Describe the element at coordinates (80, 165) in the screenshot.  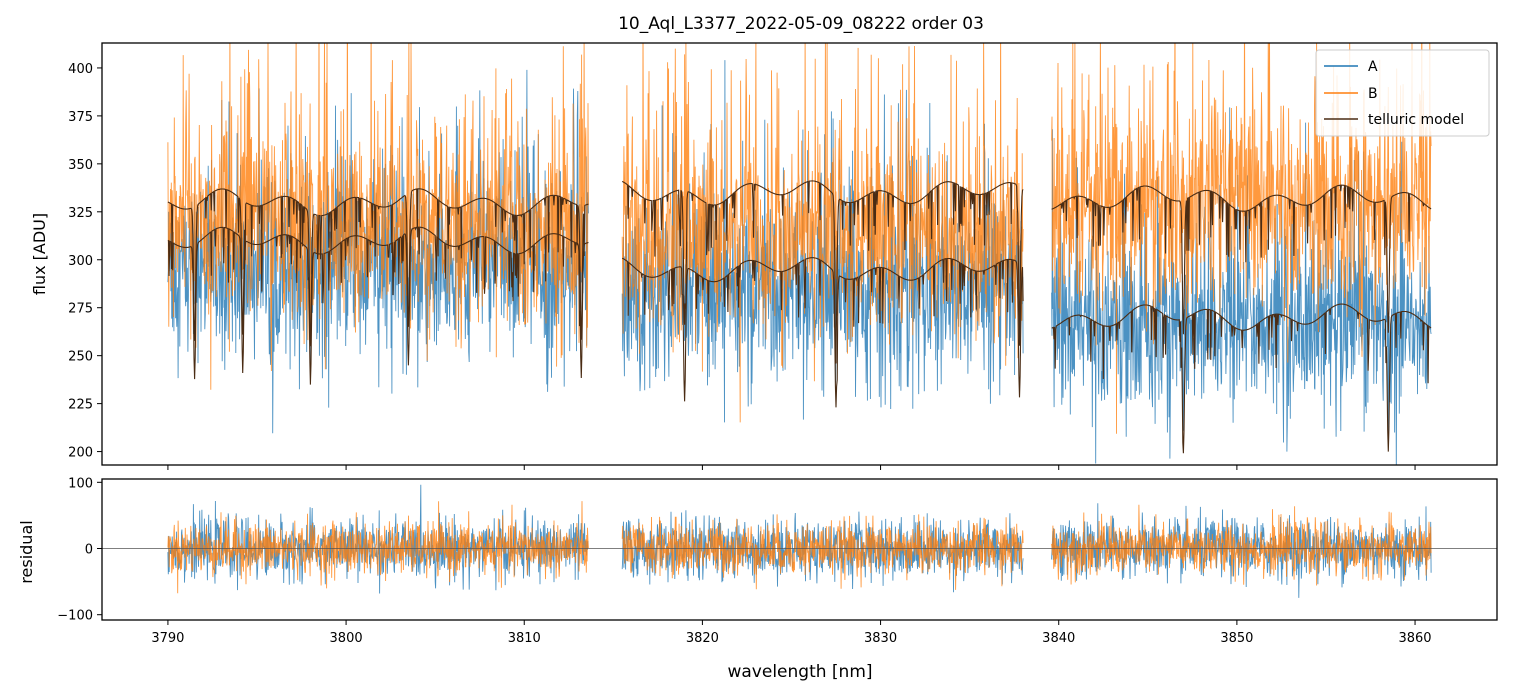
I see `top-y-tick-label: 350` at that location.